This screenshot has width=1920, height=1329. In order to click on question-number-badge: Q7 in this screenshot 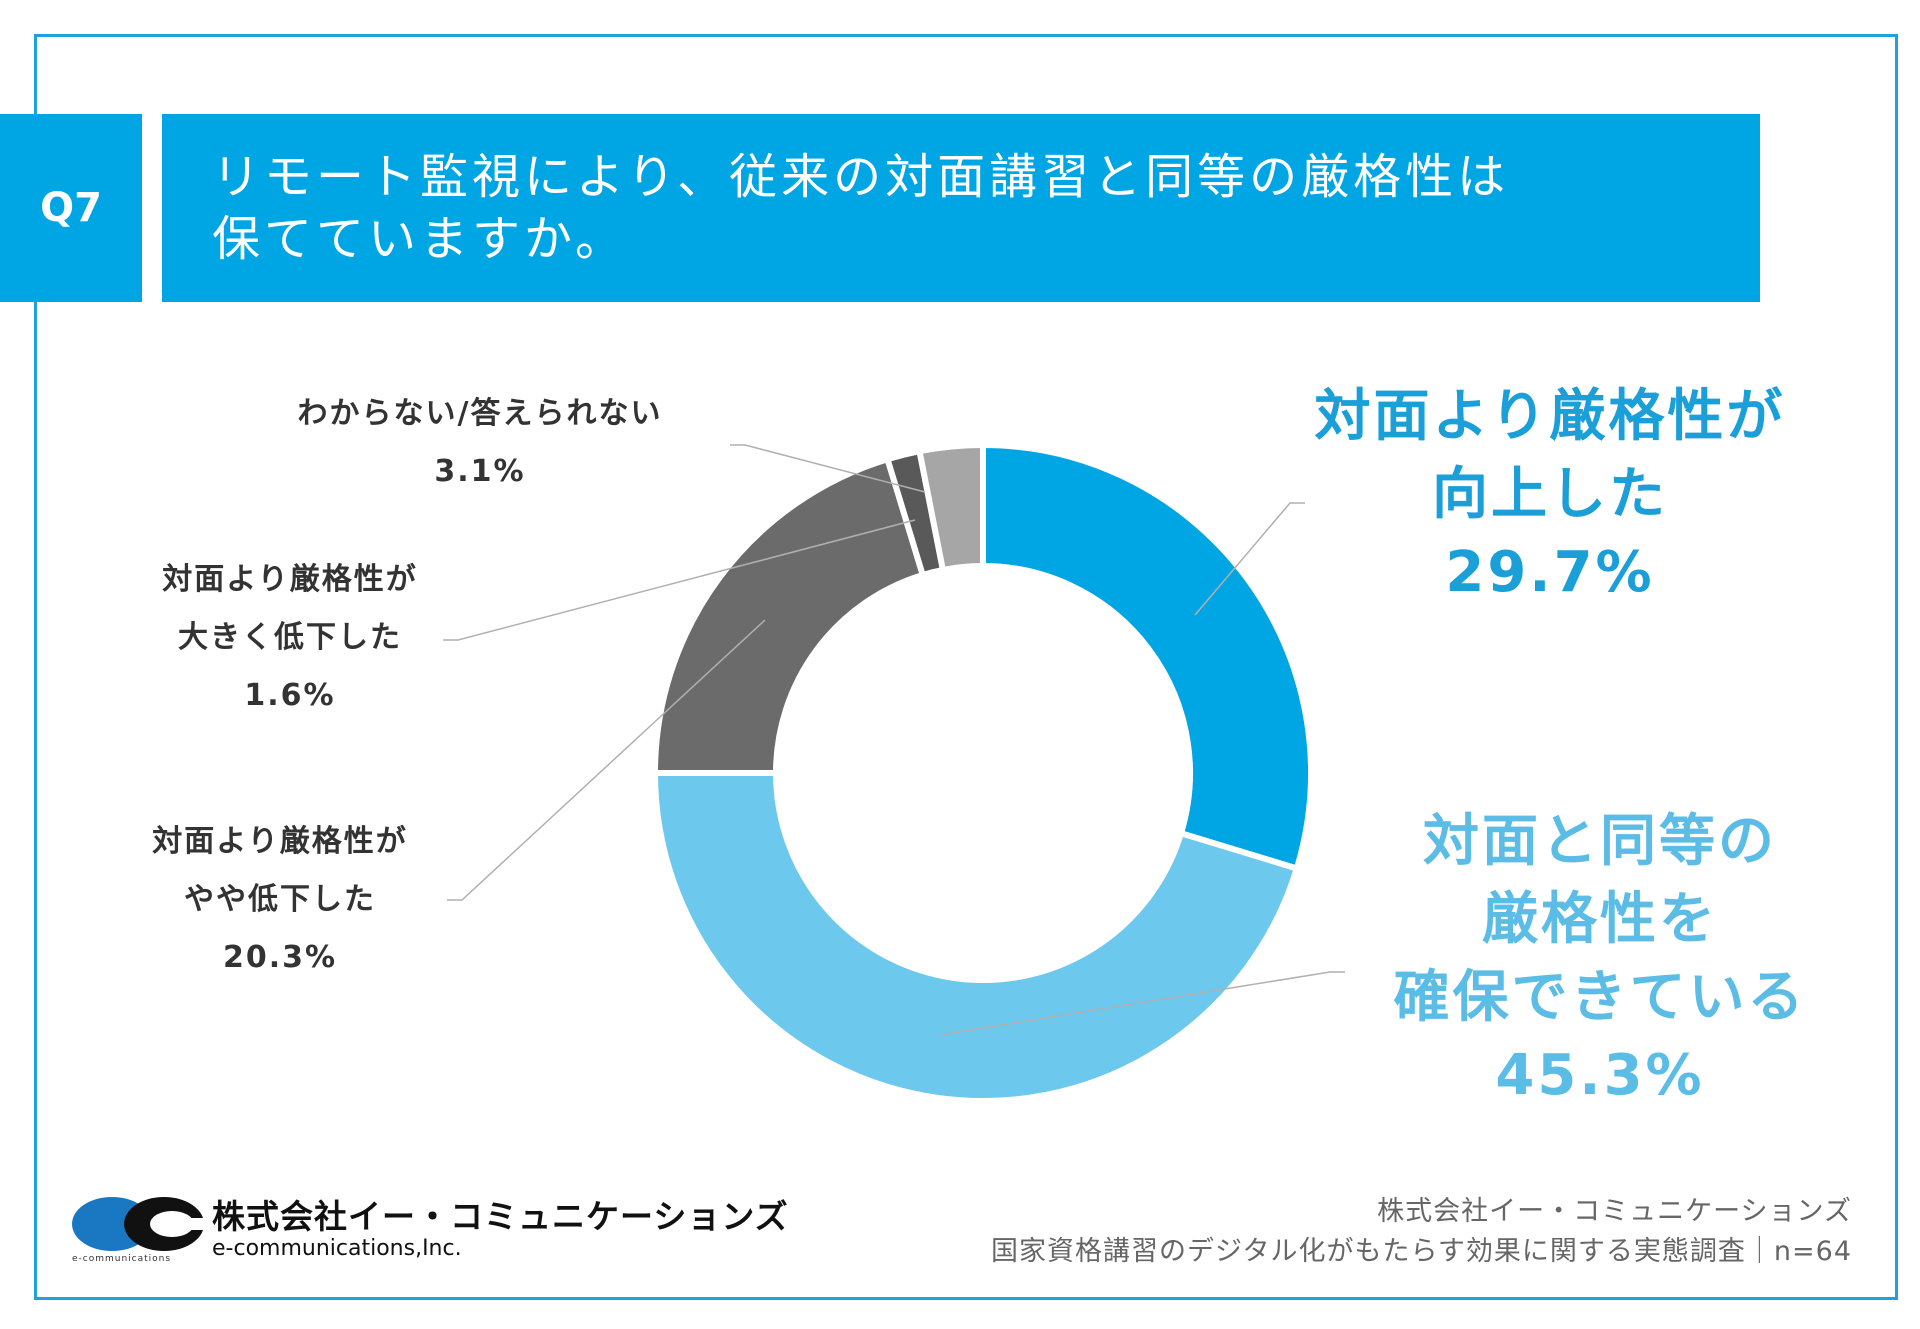, I will do `click(71, 208)`.